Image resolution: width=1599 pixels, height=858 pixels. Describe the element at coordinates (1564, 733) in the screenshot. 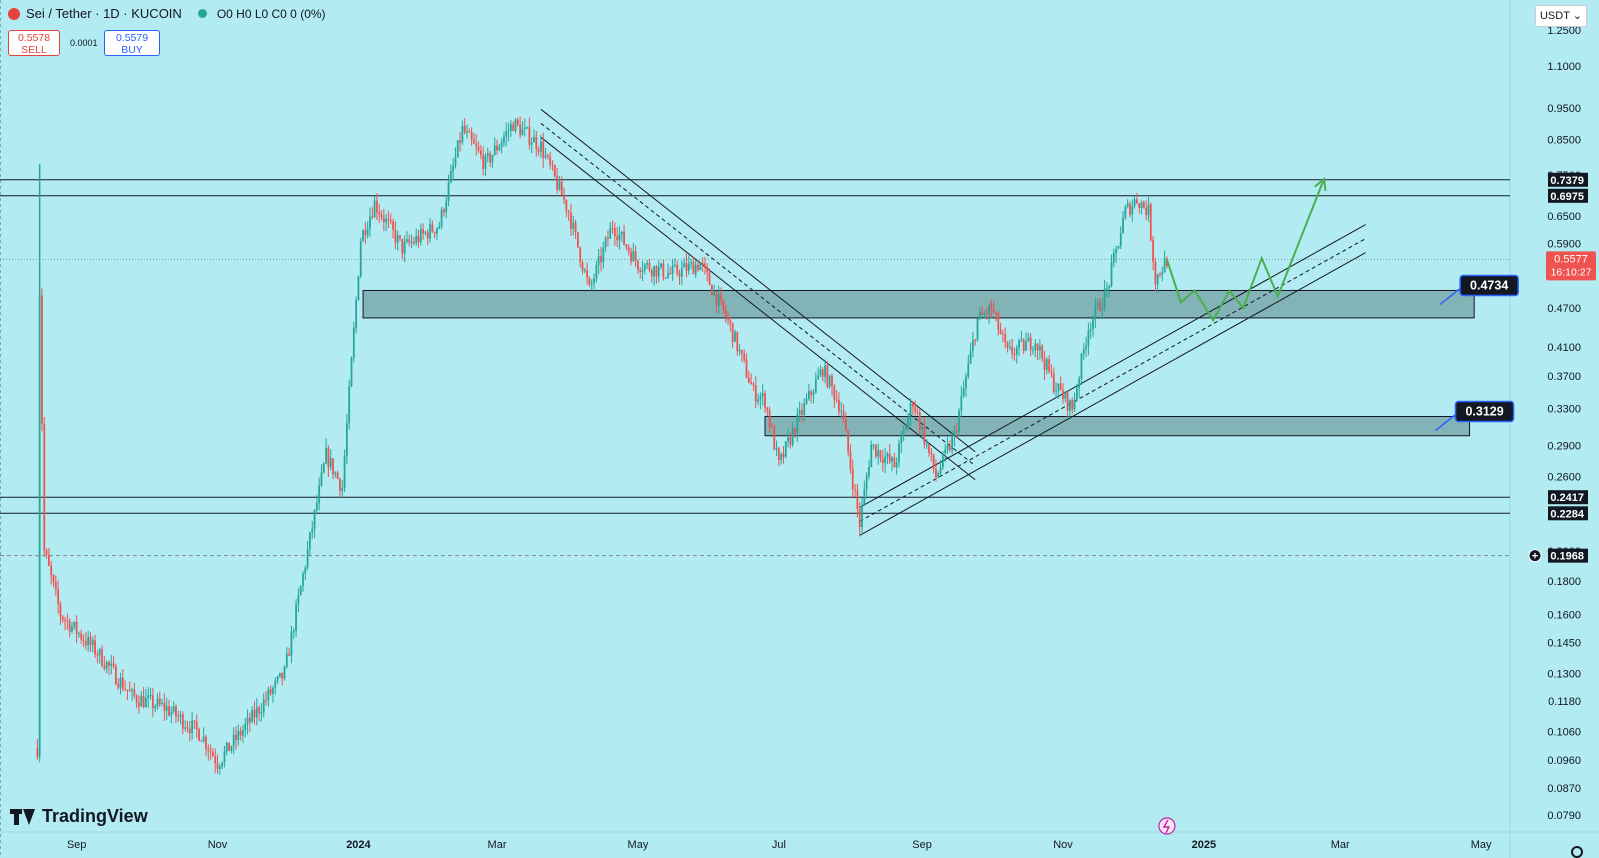

I see `price-tick-0.1060: 0.1060` at that location.